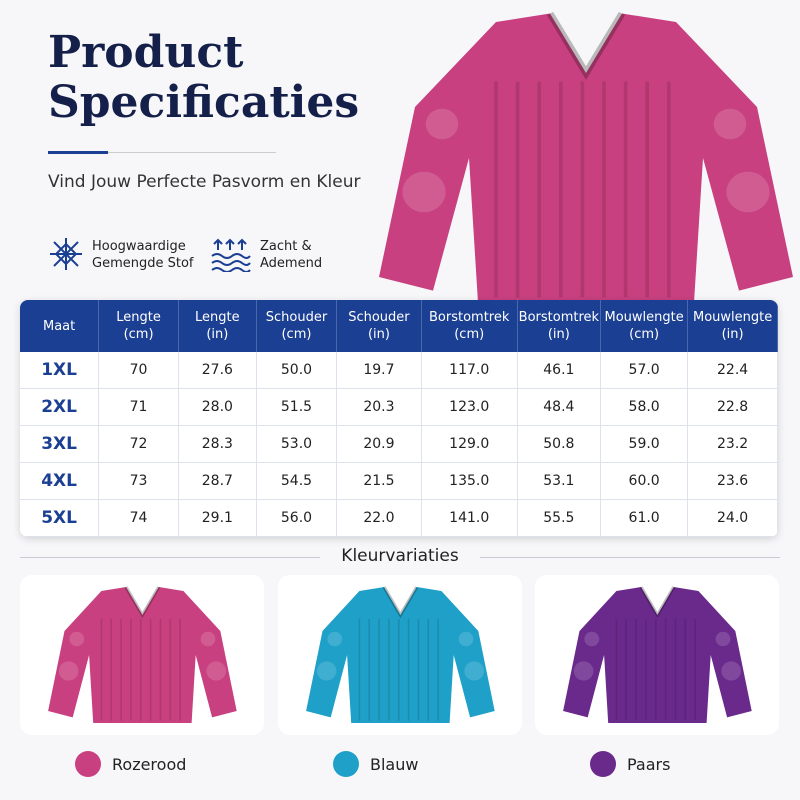  I want to click on table-cell: 72, so click(138, 444).